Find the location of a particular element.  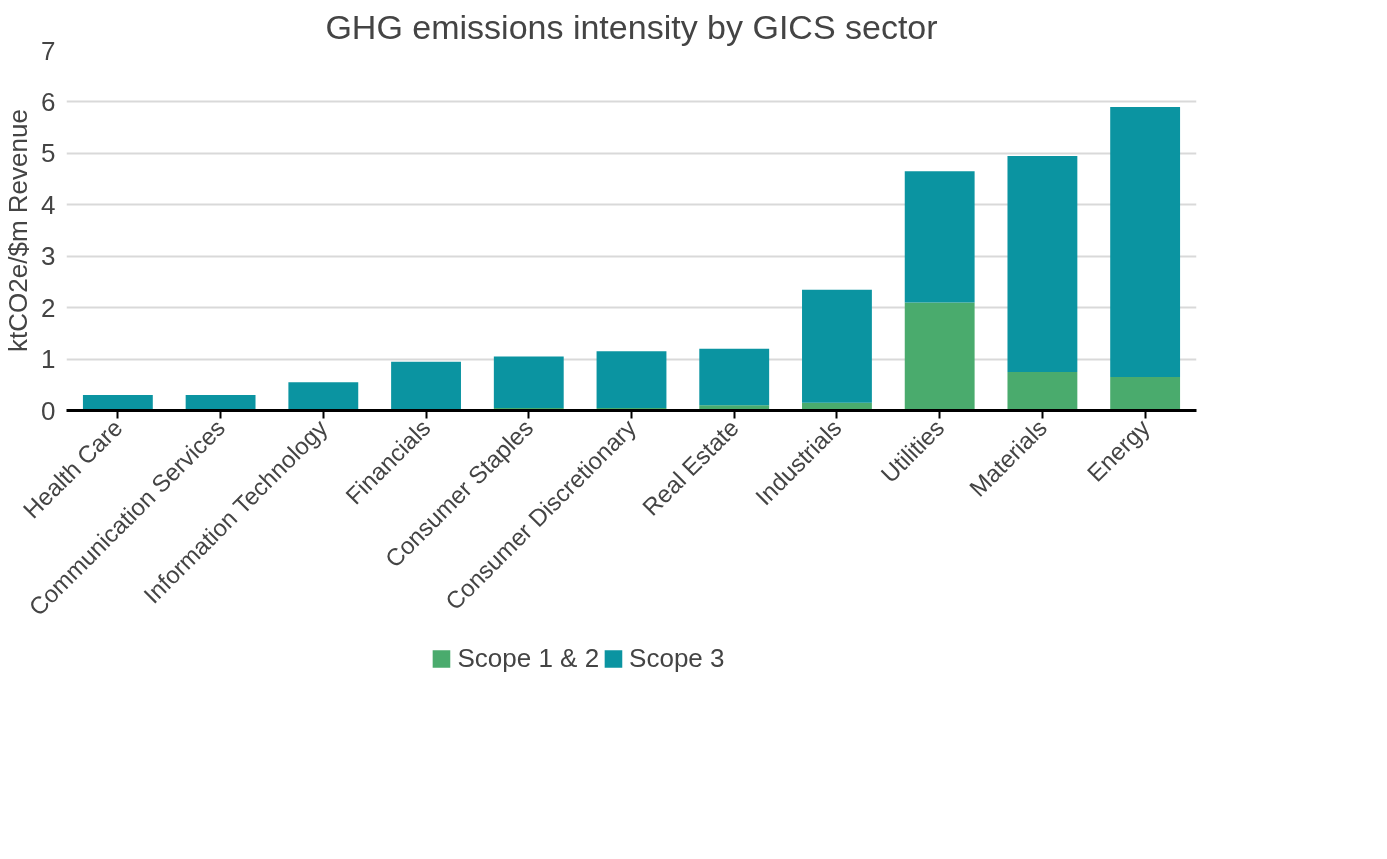

y-tick-label: 5 is located at coordinates (48, 153).